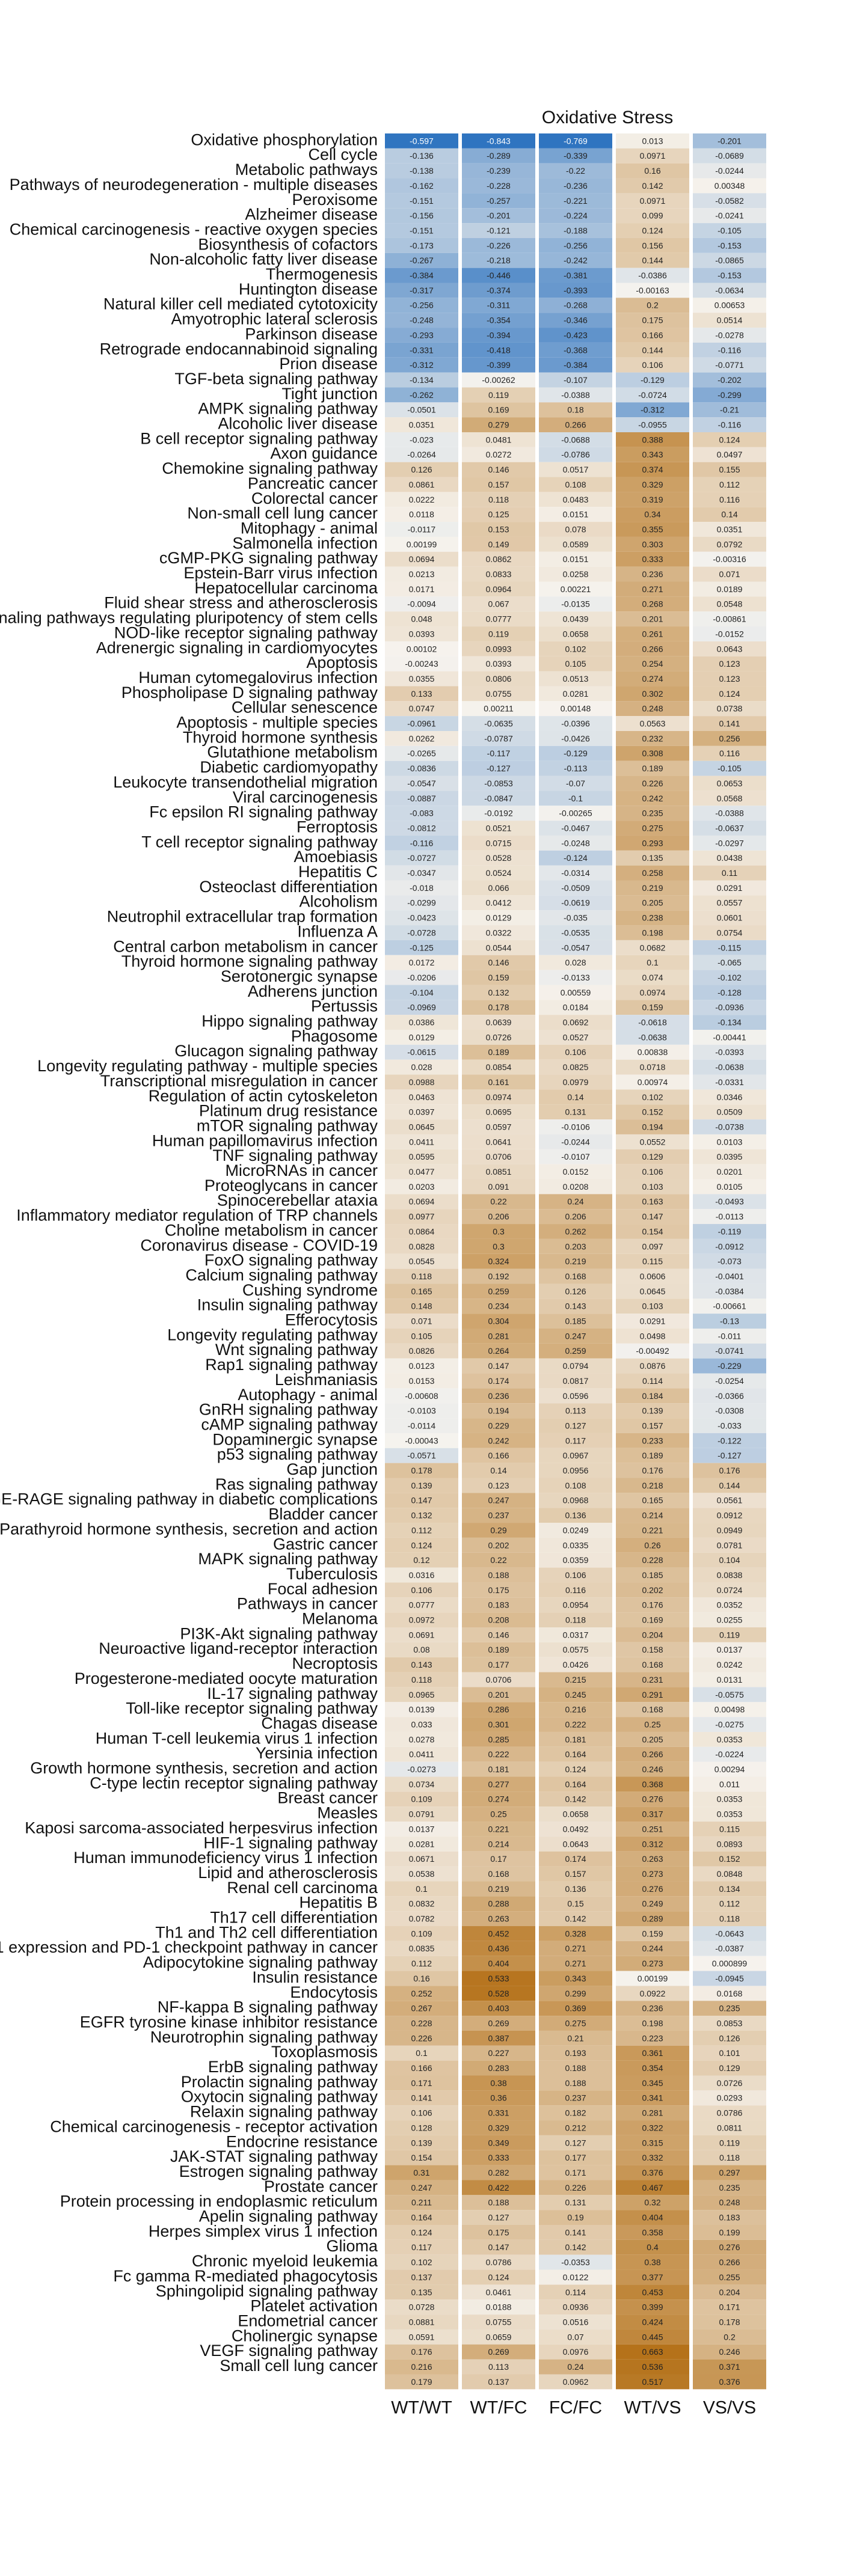 The image size is (842, 2576). Describe the element at coordinates (575, 873) in the screenshot. I see `cell-value: -0.0314` at that location.